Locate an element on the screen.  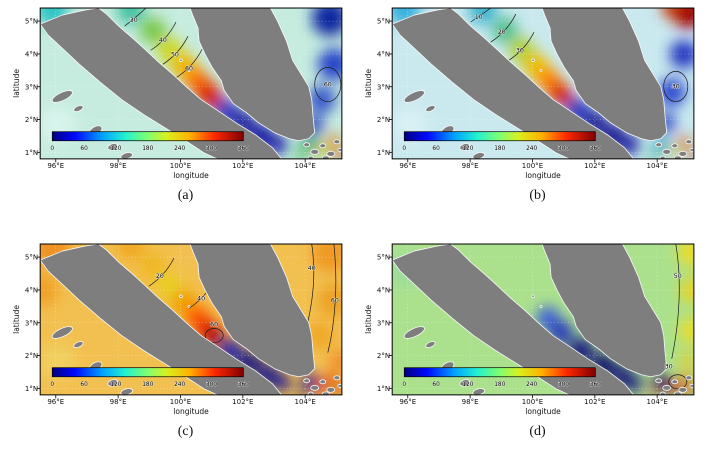
contour-labels: 20 40 60 40 60 is located at coordinates (247, 297).